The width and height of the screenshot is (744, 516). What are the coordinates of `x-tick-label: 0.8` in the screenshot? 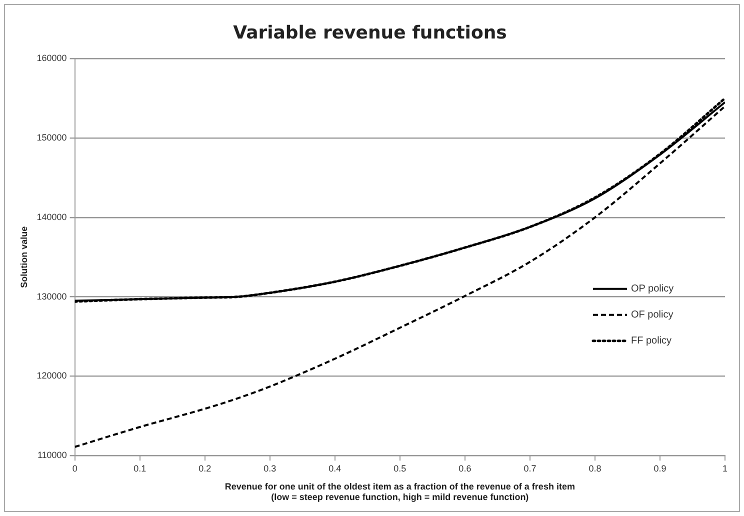 It's located at (595, 468).